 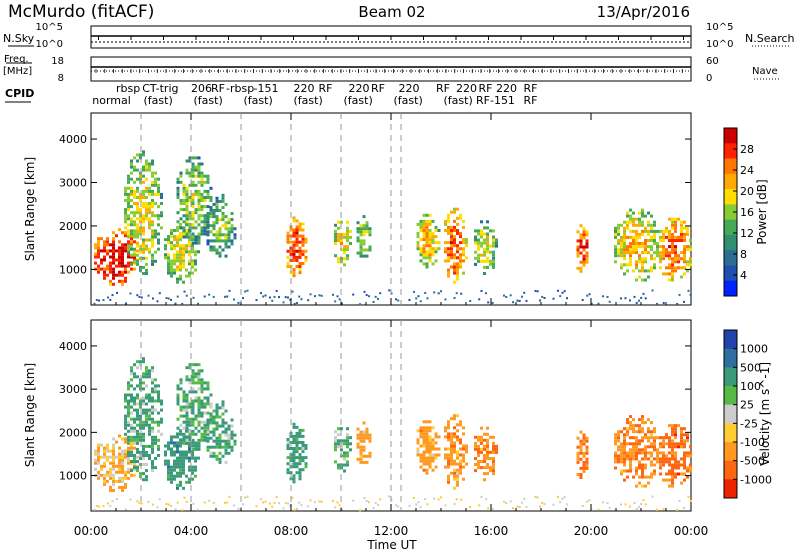 I want to click on freq-label-1: Freq., so click(x=16, y=59).